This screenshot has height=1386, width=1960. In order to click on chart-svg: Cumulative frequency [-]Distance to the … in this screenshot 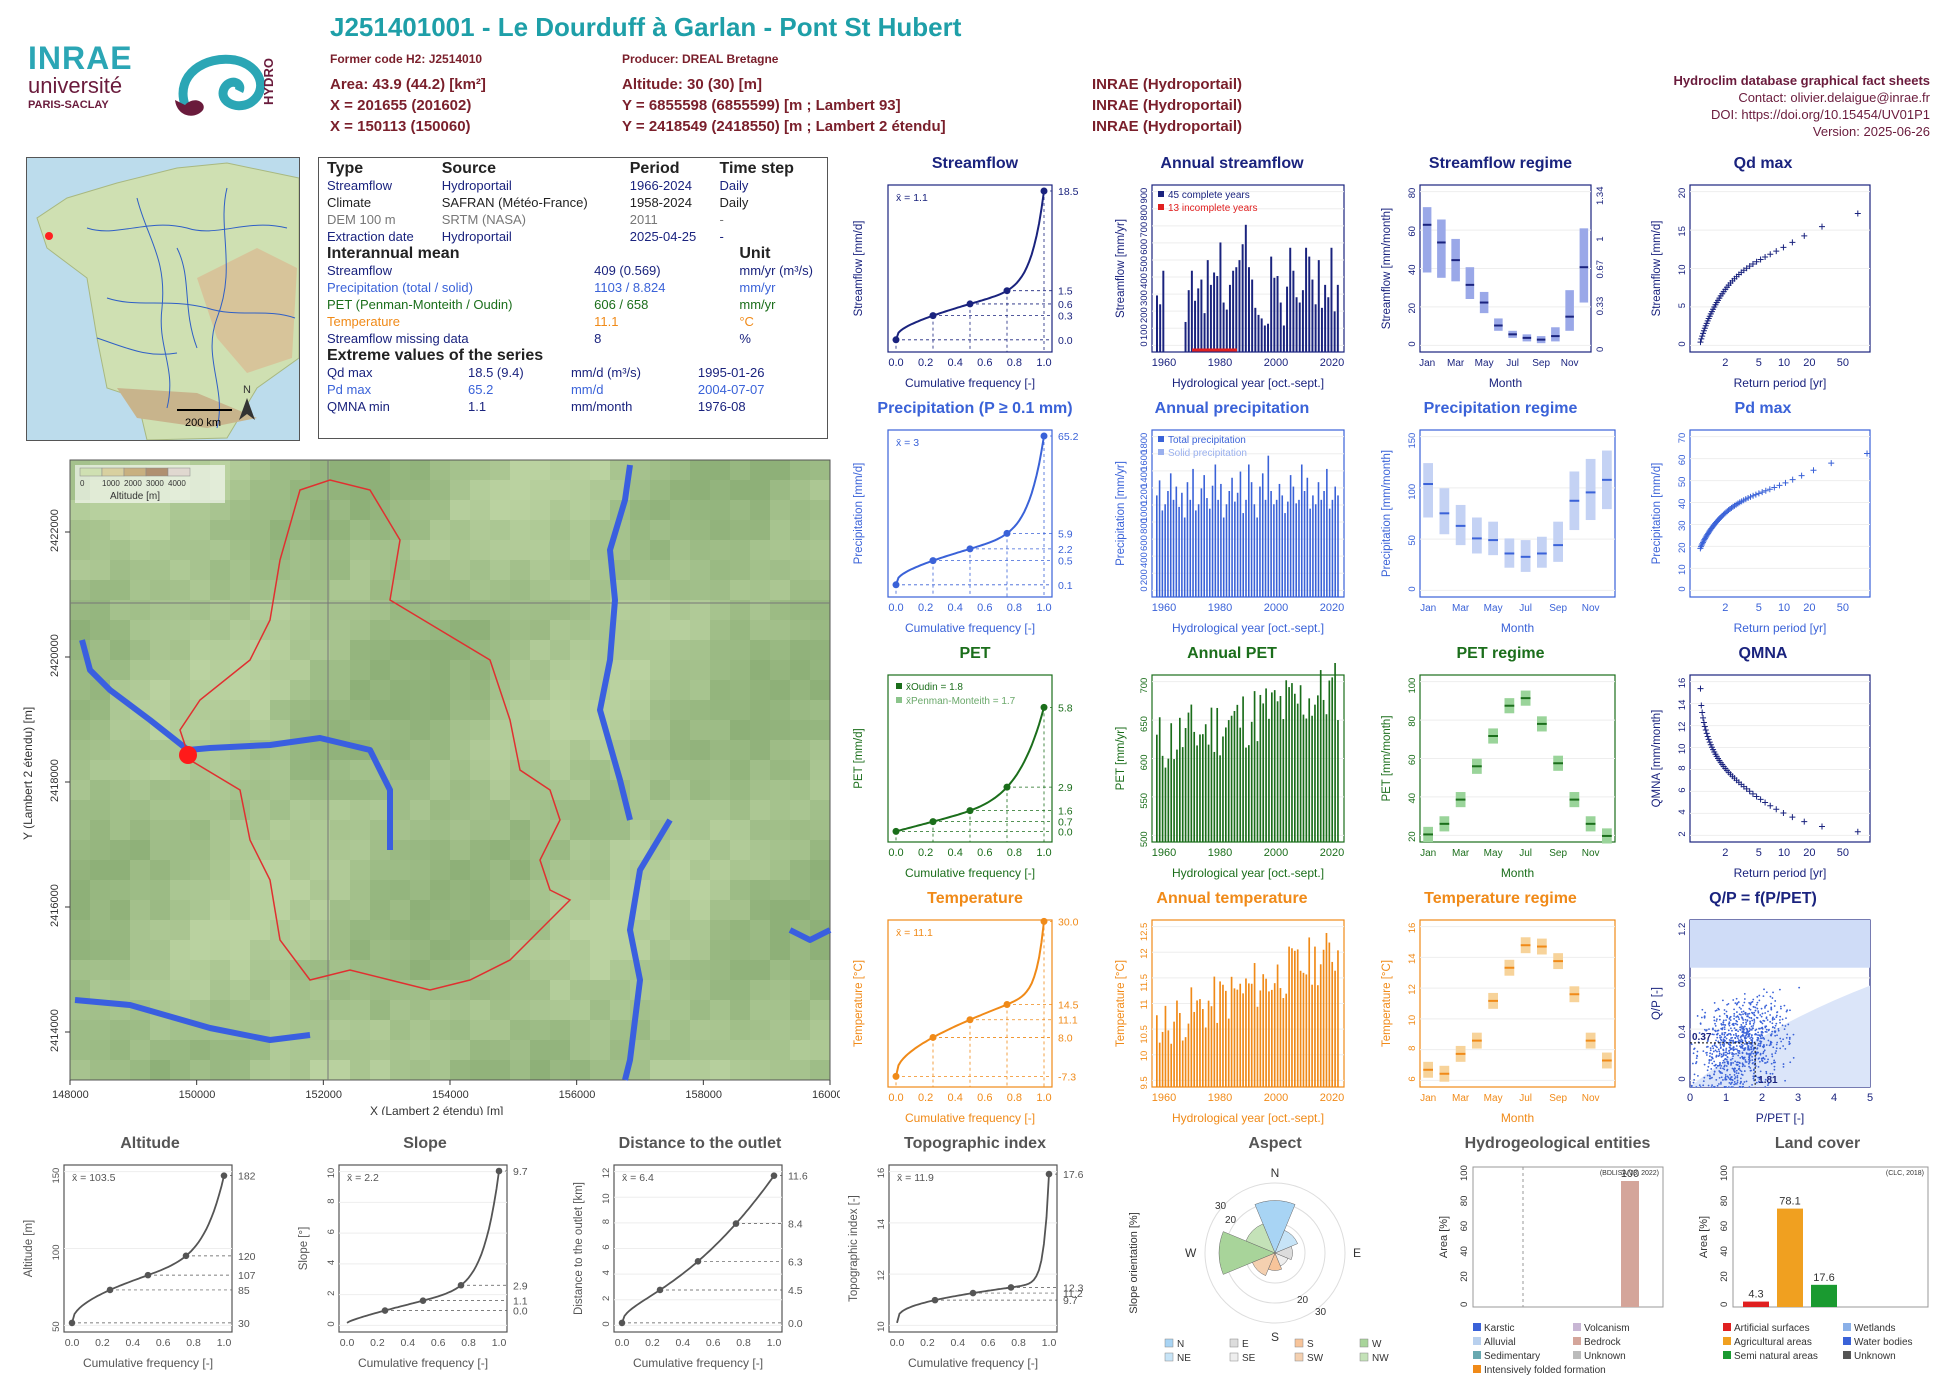, I will do `click(690, 1267)`.